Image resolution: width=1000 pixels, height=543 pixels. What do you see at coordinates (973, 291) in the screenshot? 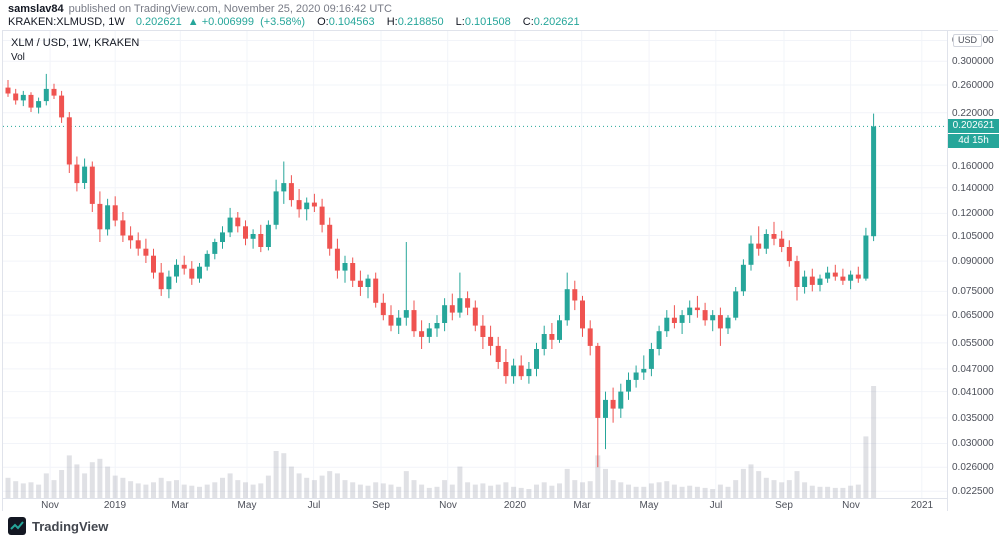
I see `price-axis-label: 0.075000` at bounding box center [973, 291].